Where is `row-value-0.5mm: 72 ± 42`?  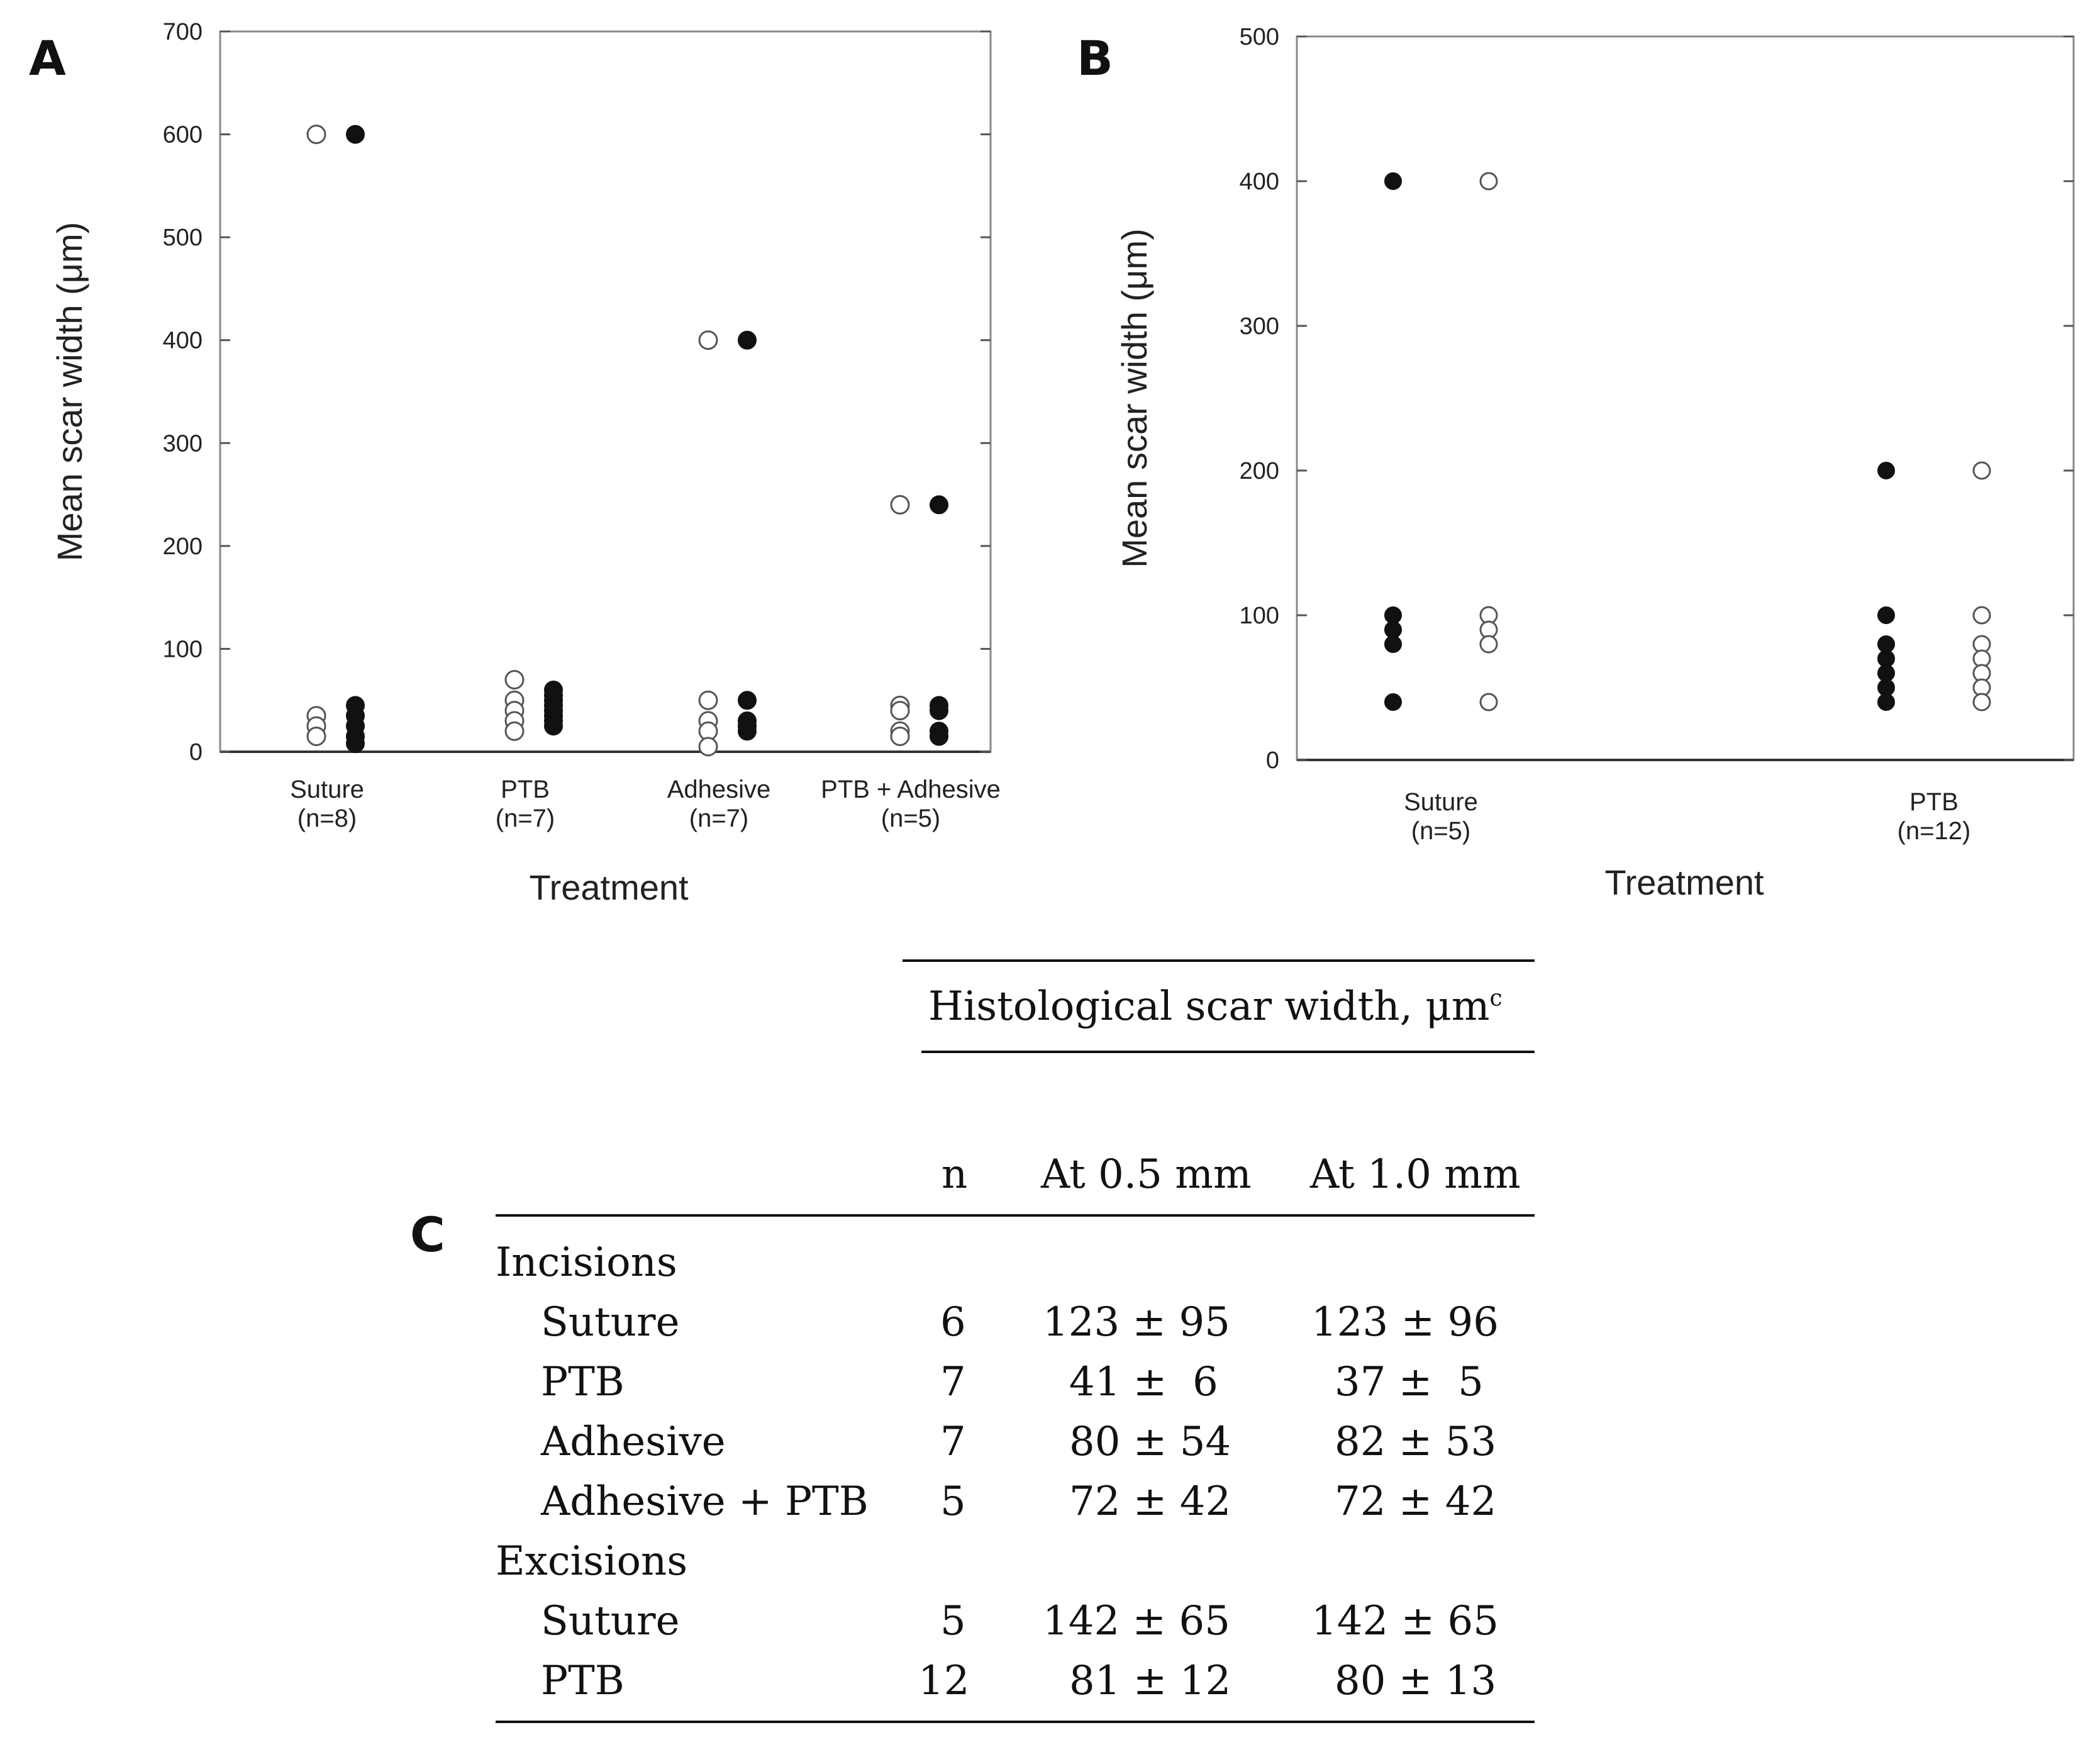
row-value-0.5mm: 72 ± 42 is located at coordinates (1150, 1501).